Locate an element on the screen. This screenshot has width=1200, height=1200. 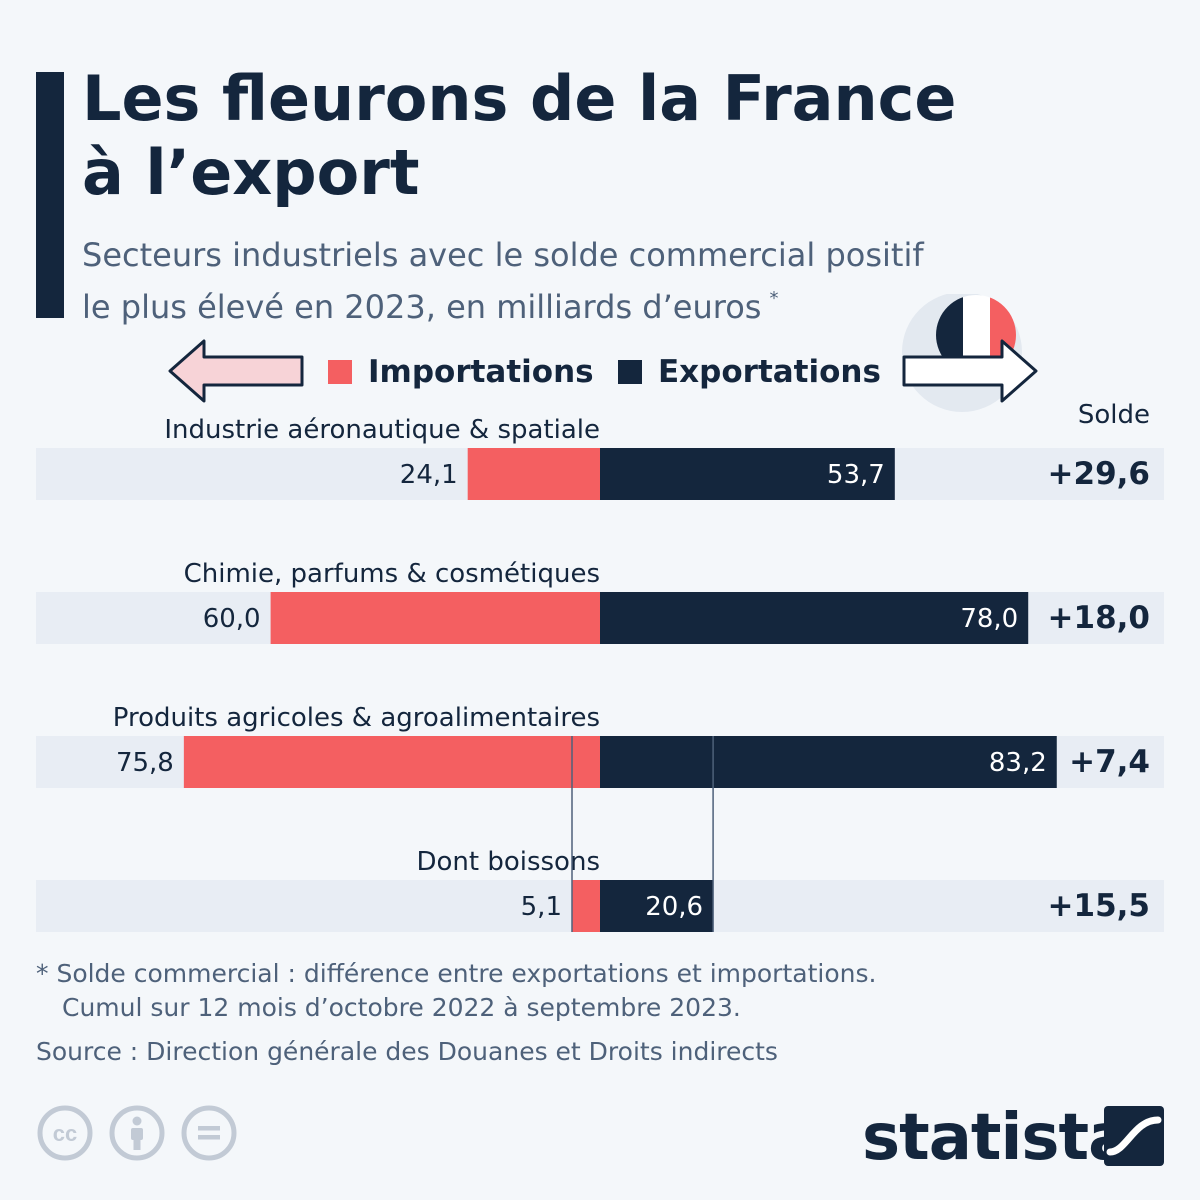
subtitle-asterisk: * is located at coordinates (774, 298).